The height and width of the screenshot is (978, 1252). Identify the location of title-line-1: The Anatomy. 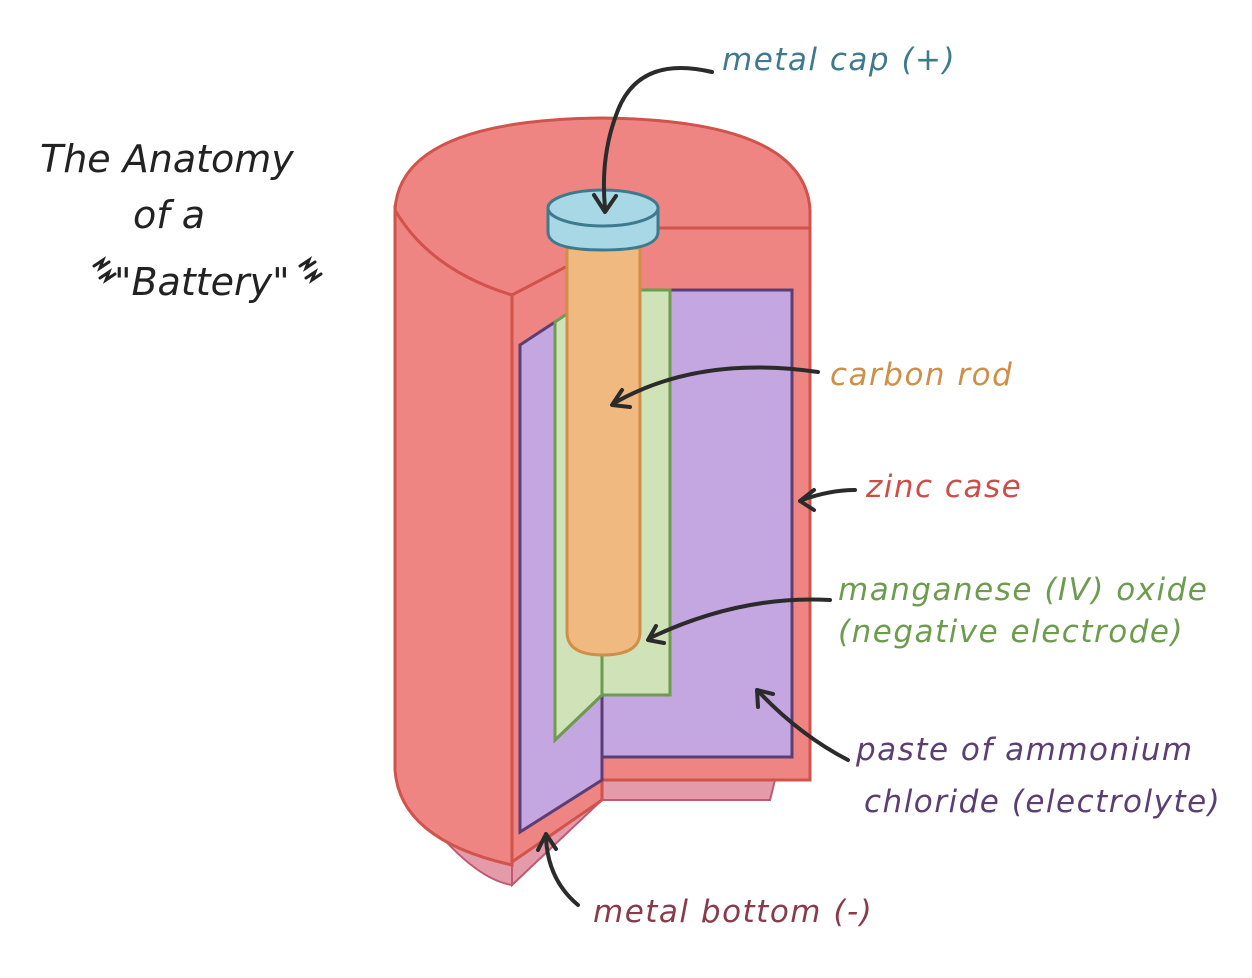
(167, 159).